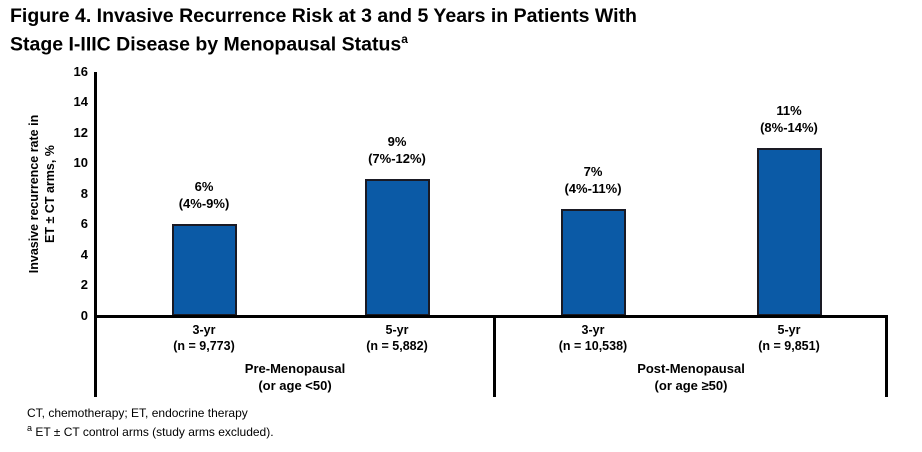 The width and height of the screenshot is (922, 452). What do you see at coordinates (593, 188) in the screenshot?
I see `bar-value-ci: (4%-11%)` at bounding box center [593, 188].